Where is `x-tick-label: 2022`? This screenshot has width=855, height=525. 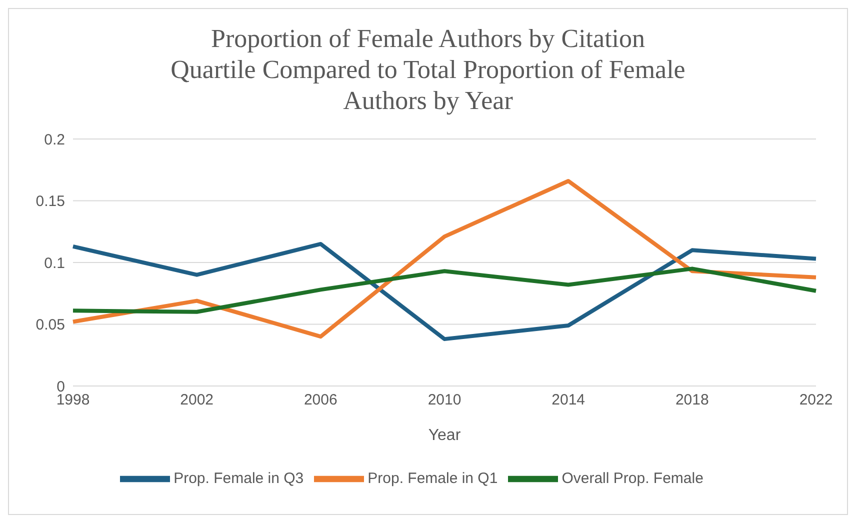 x-tick-label: 2022 is located at coordinates (816, 400).